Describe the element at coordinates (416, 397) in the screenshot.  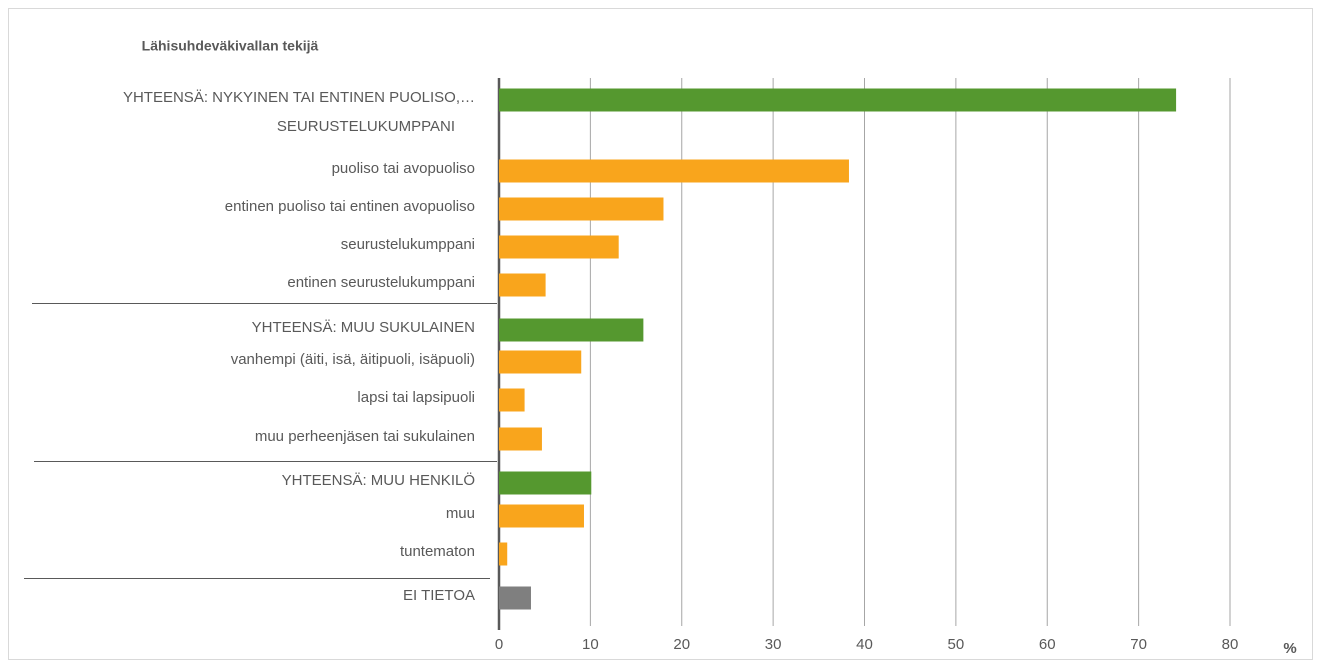
I see `y-tick-label: lapsi tai lapsipuoli` at that location.